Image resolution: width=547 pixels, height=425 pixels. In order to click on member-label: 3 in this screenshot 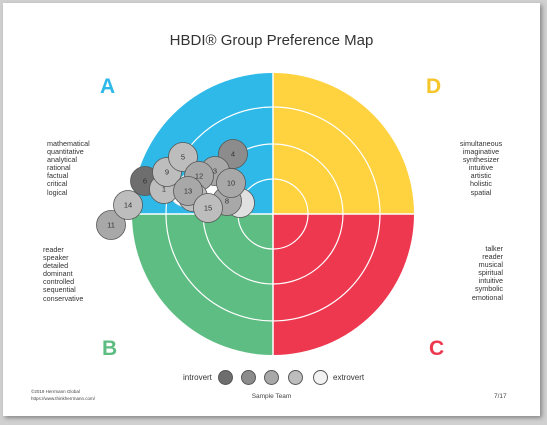, I will do `click(215, 171)`.